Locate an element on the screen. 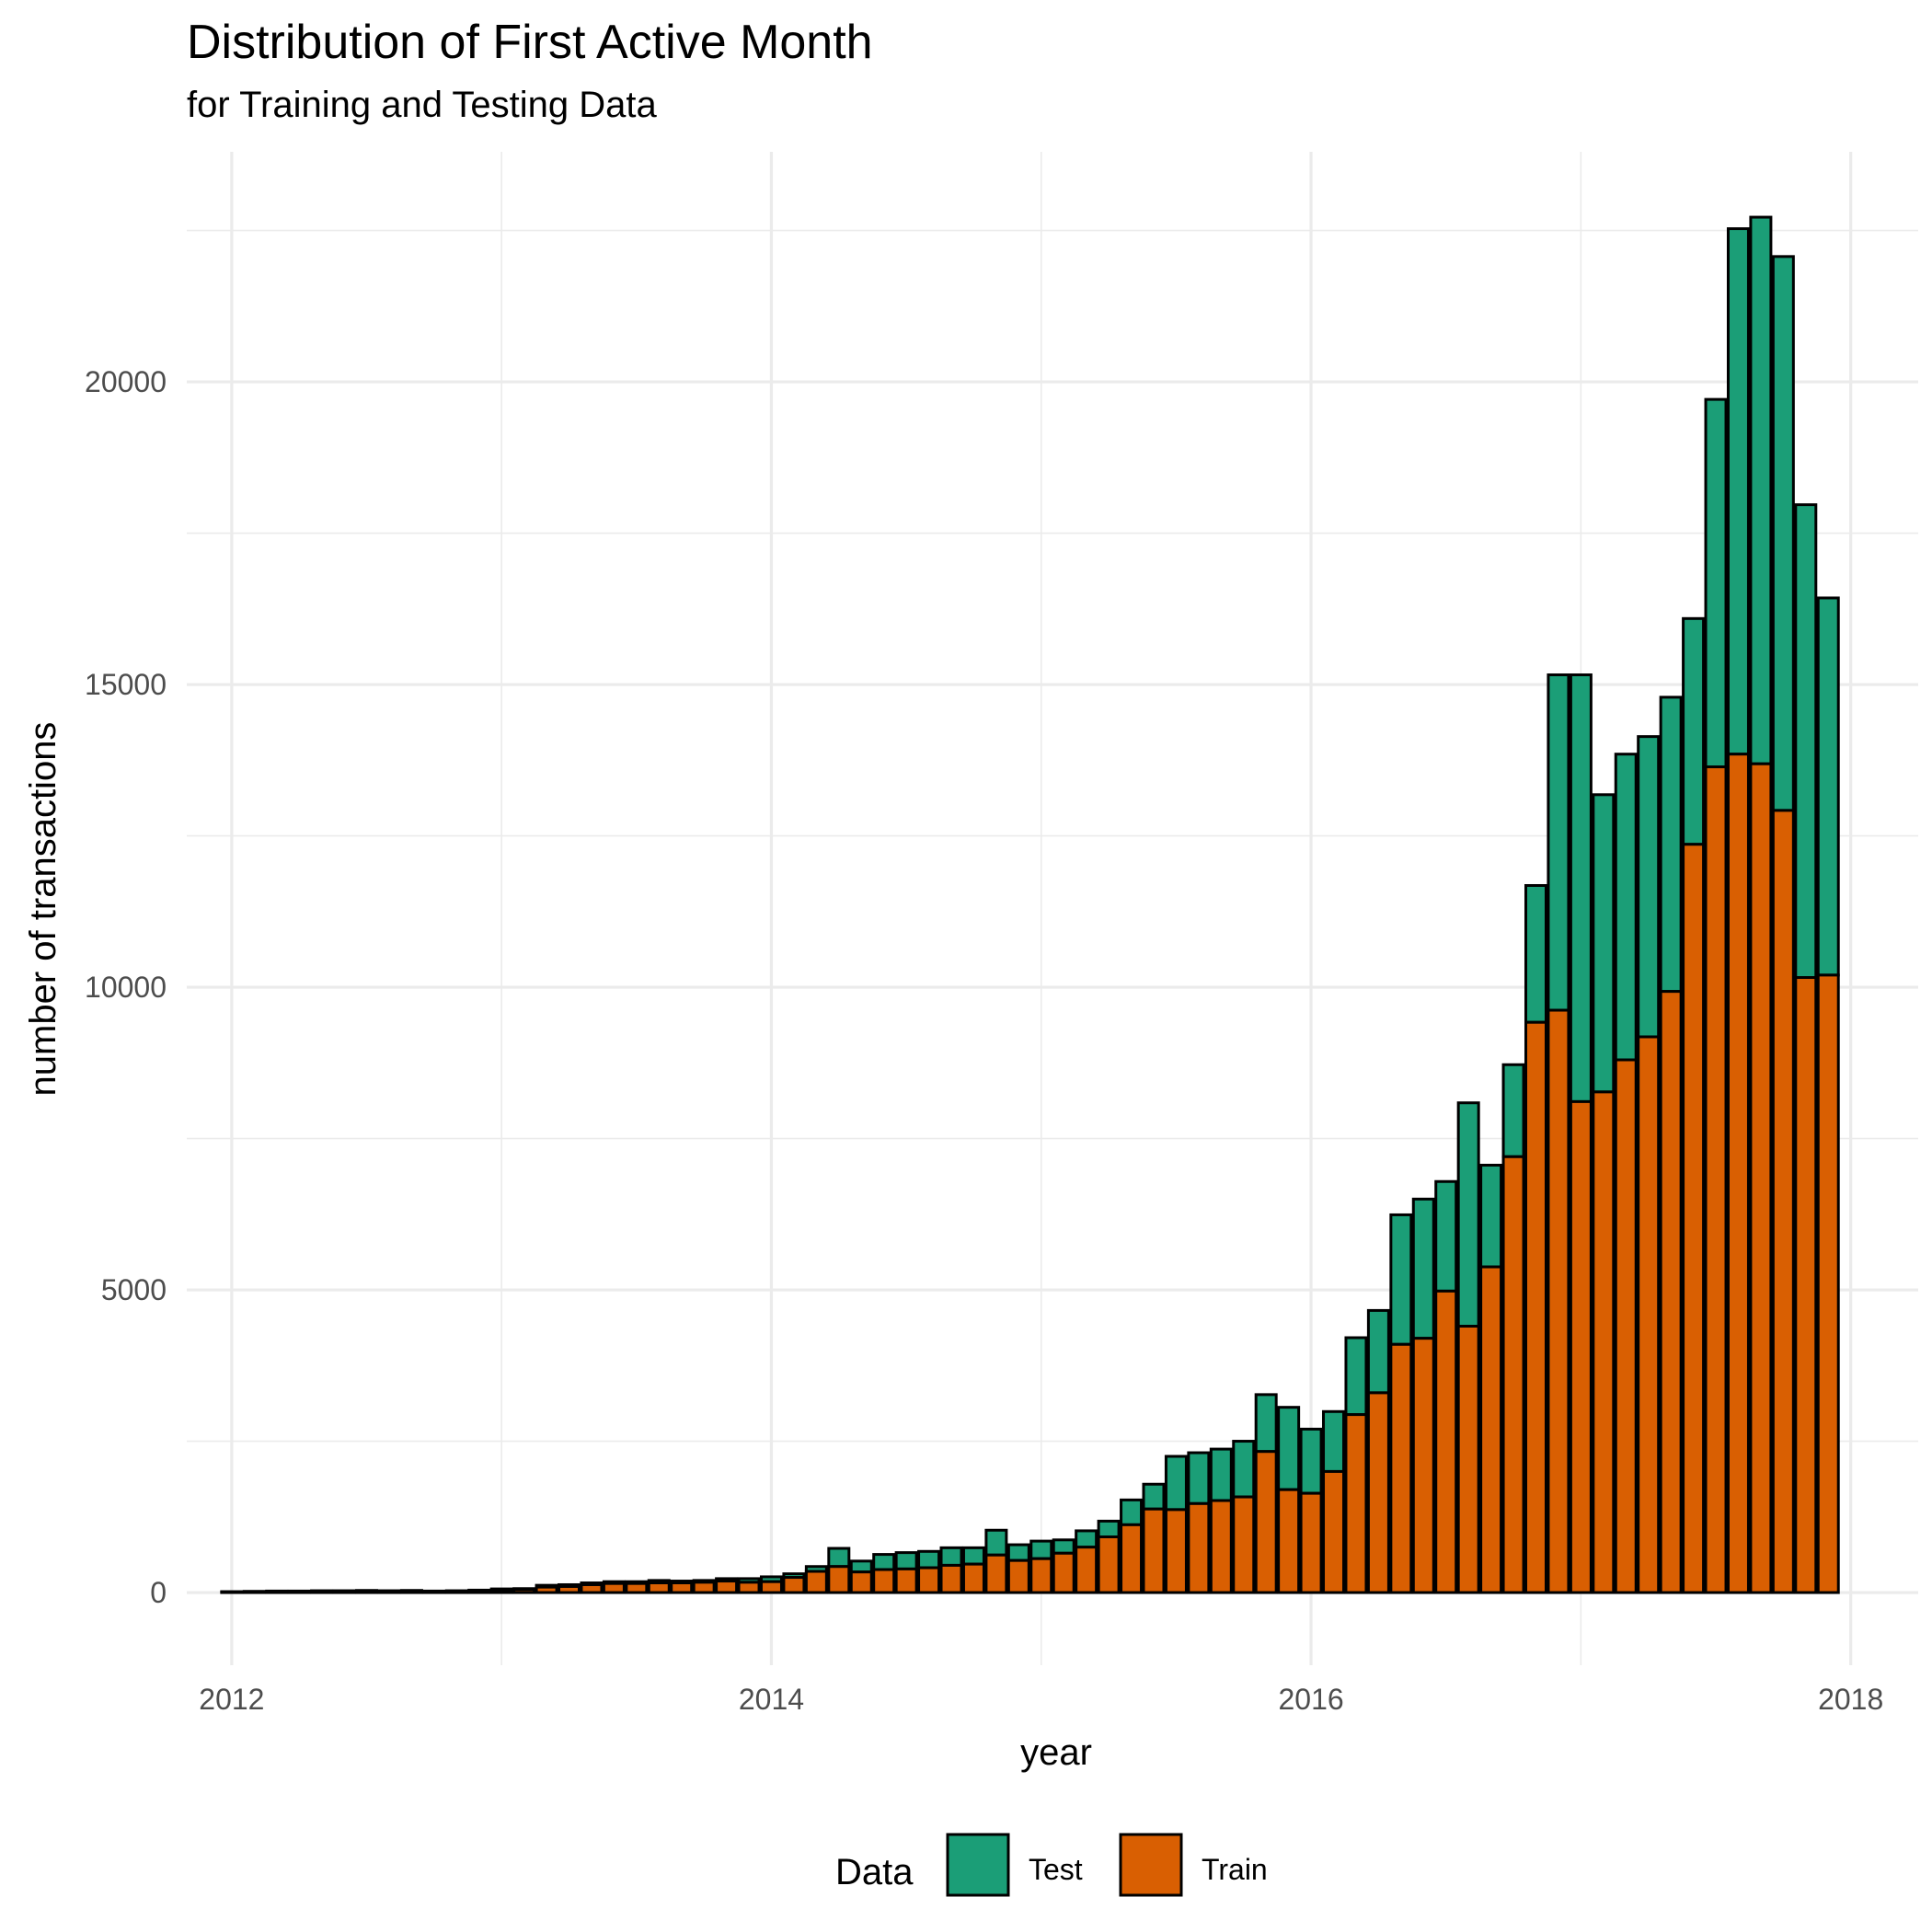 This screenshot has height=1932, width=1932. y-axis-ticks: 0 5000 10000 15000 20000 is located at coordinates (126, 987).